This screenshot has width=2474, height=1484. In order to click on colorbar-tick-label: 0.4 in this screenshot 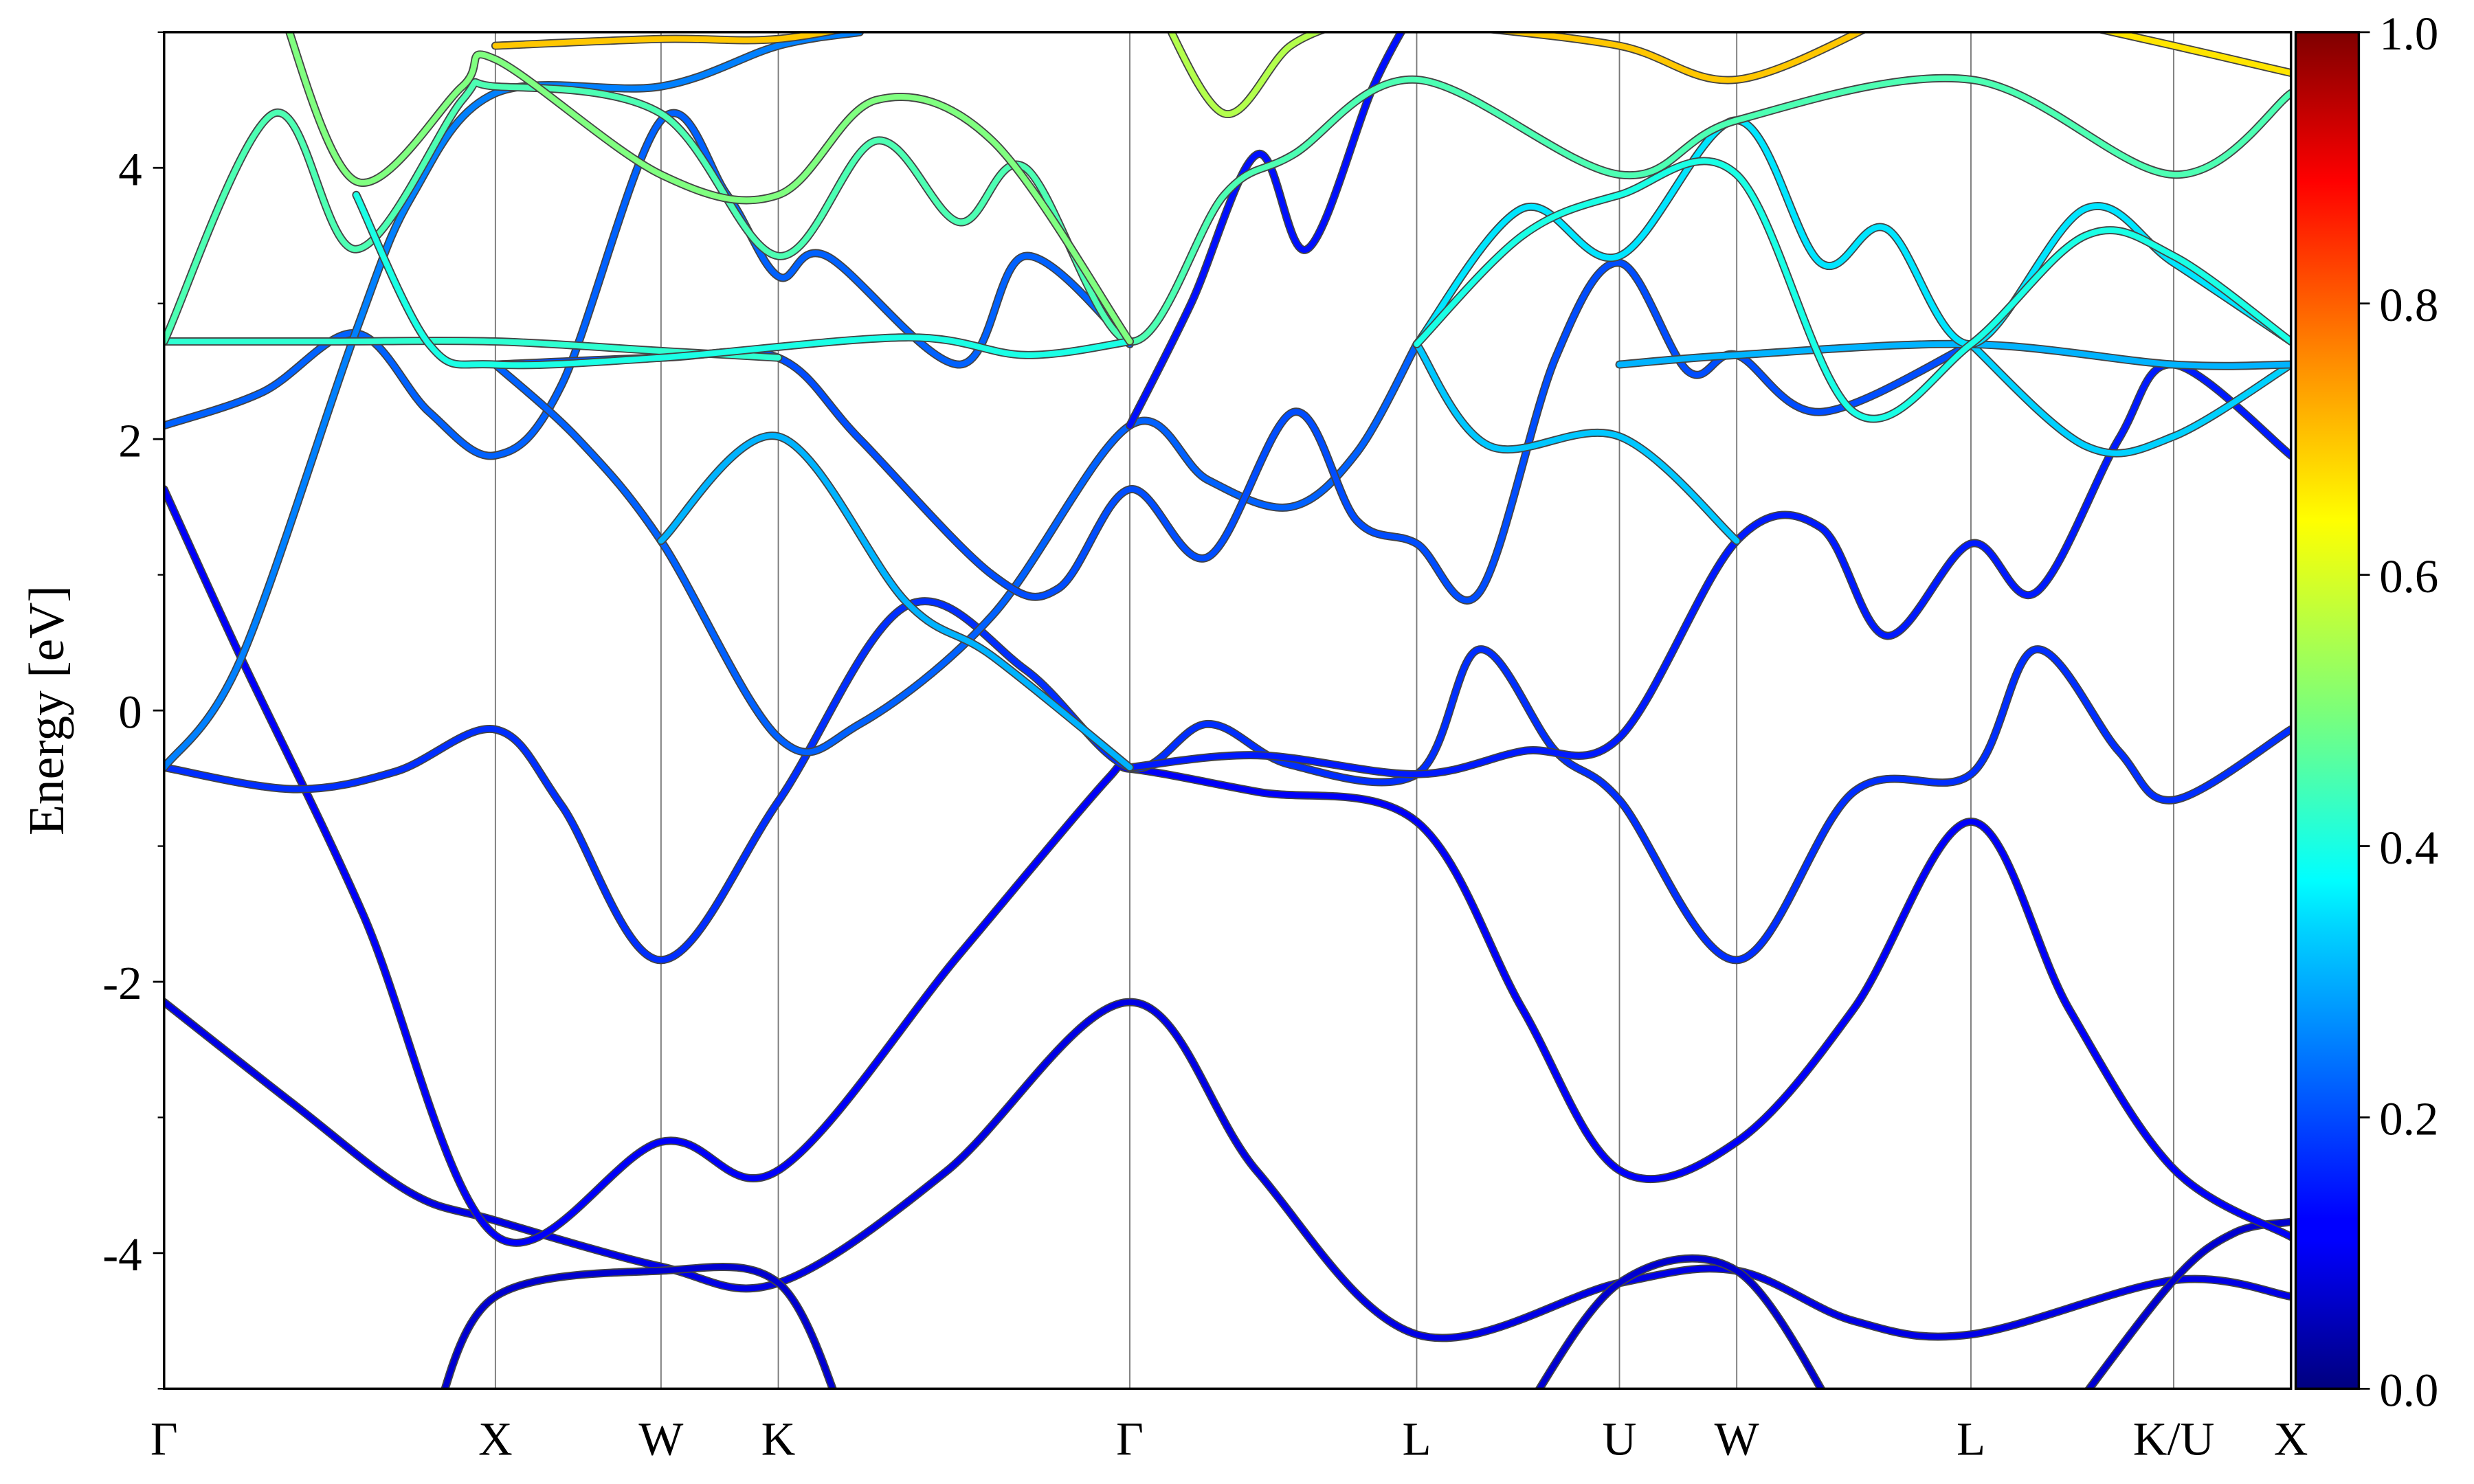, I will do `click(2408, 848)`.